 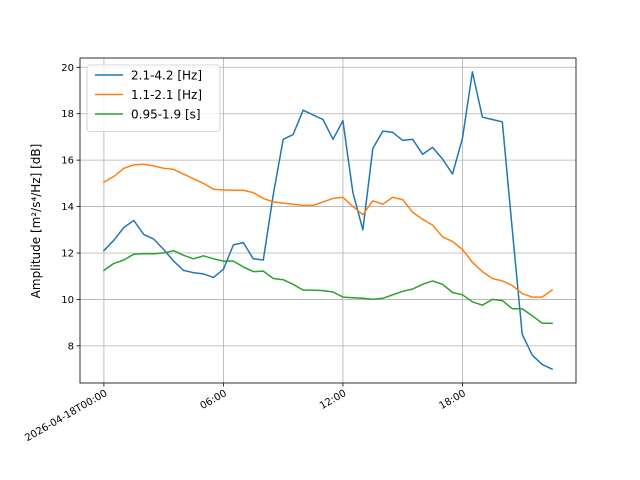 What do you see at coordinates (67, 161) in the screenshot?
I see `y-tick-label: 16` at bounding box center [67, 161].